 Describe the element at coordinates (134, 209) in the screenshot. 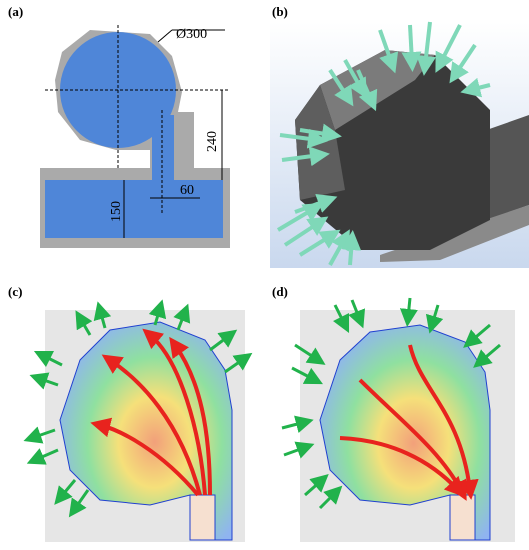

I see `channel` at that location.